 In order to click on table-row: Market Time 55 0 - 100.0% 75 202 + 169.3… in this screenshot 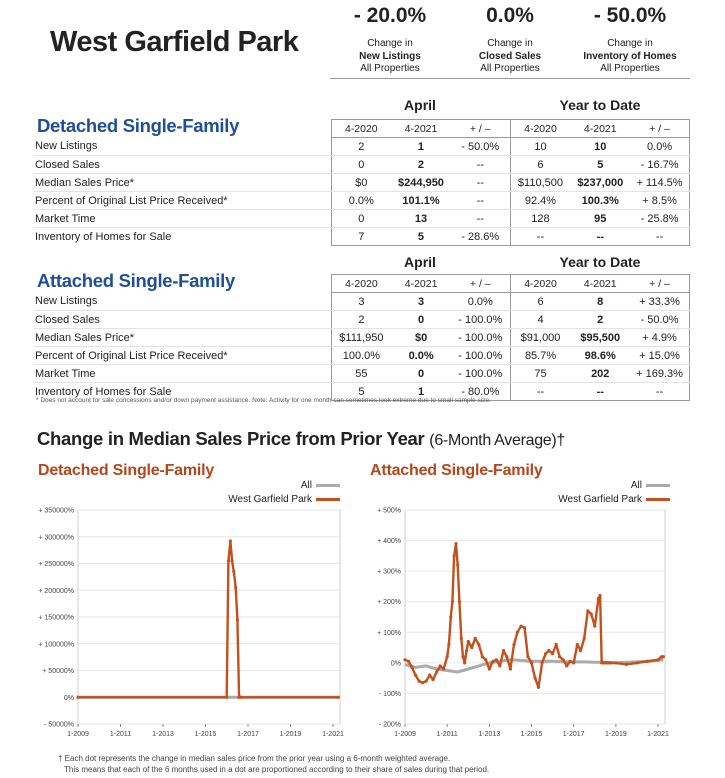, I will do `click(362, 373)`.